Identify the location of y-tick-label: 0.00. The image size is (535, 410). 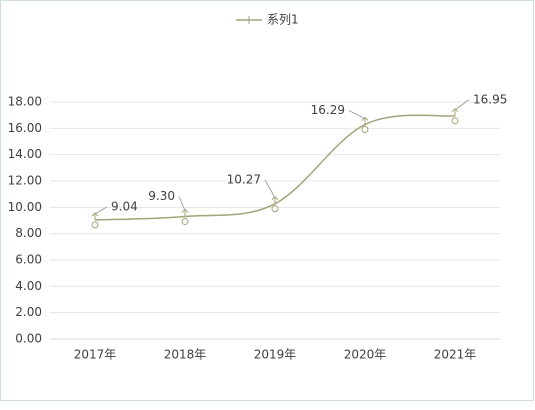
(28, 339).